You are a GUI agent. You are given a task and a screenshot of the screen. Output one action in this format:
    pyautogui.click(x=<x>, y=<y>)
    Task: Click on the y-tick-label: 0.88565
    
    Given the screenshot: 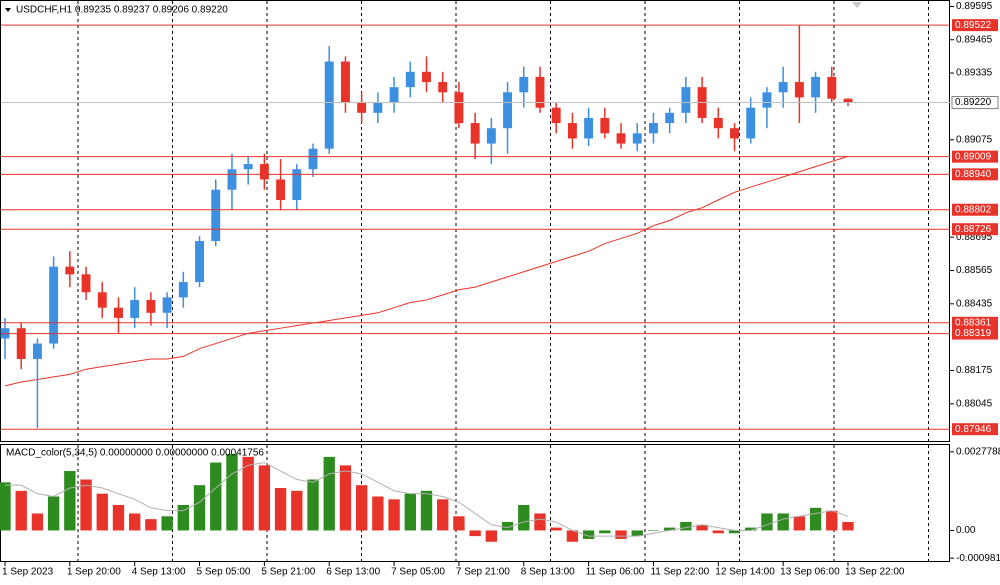 What is the action you would take?
    pyautogui.click(x=974, y=270)
    